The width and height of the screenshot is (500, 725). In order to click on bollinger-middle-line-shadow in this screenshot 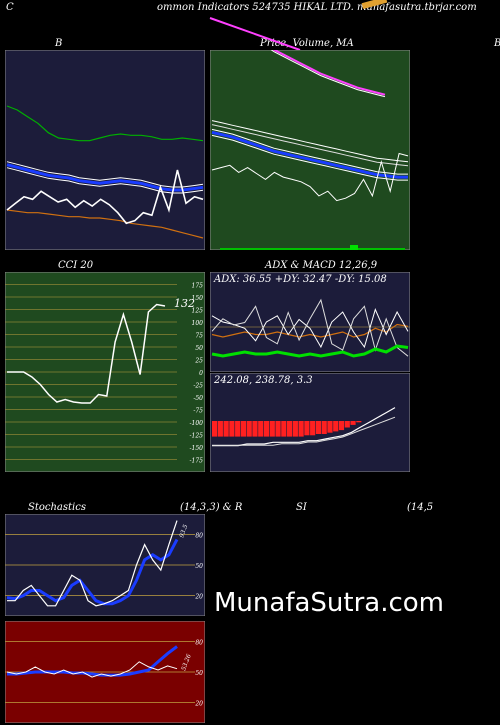, I will do `click(105, 174)`.